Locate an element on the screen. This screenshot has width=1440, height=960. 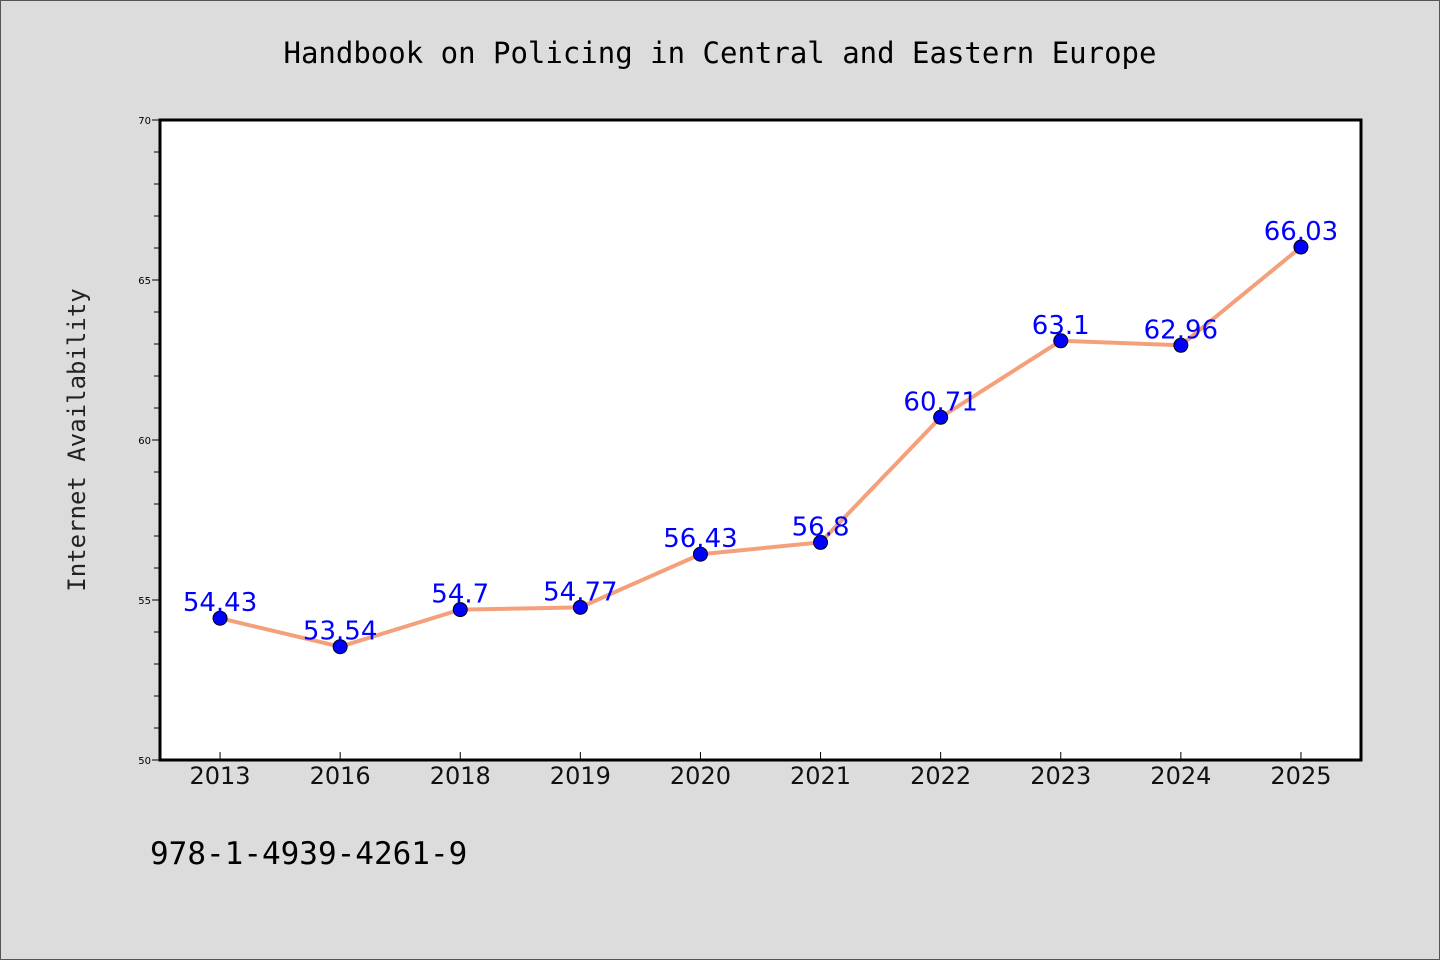
data-label: 63.1 is located at coordinates (1061, 326).